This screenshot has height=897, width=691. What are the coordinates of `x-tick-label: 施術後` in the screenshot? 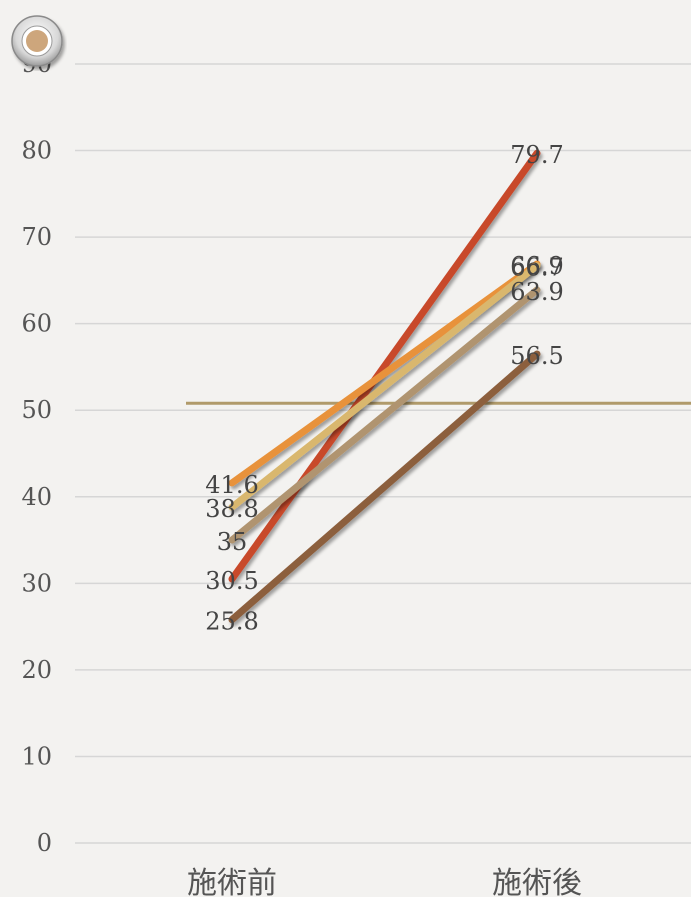 It's located at (537, 881).